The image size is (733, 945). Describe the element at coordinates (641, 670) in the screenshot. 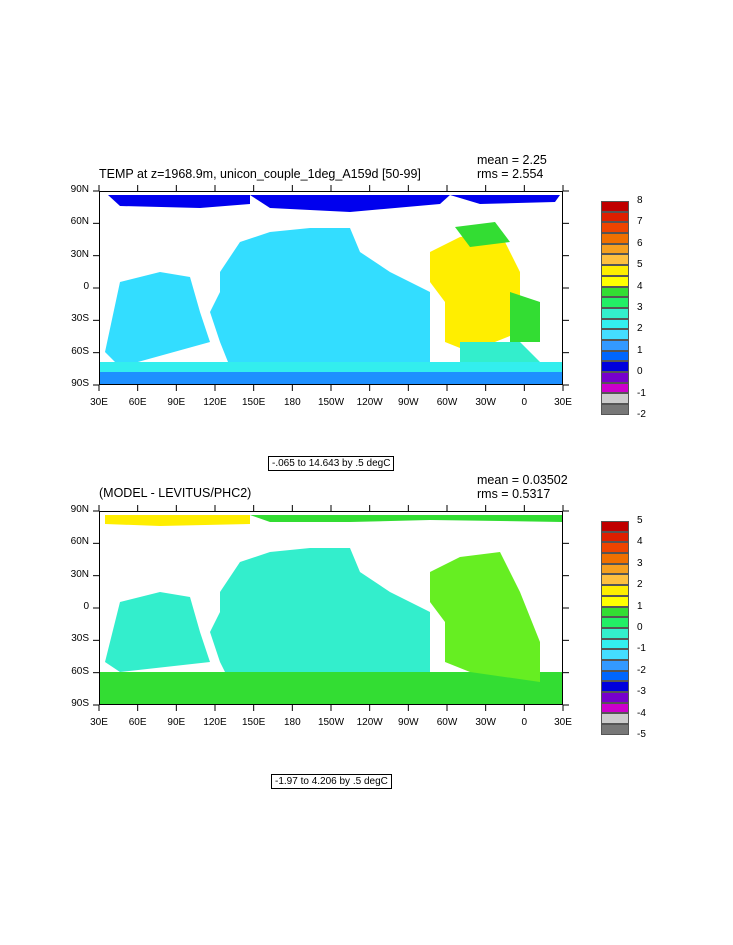

I see `colorbar-label: -2` at that location.